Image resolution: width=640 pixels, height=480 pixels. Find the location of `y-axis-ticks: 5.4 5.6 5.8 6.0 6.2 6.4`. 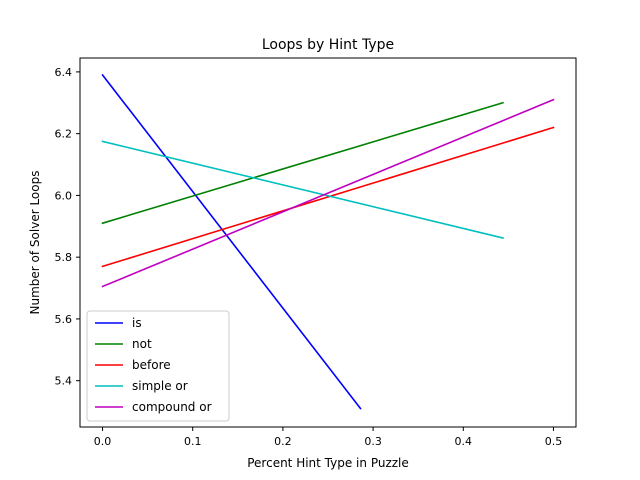

y-axis-ticks: 5.4 5.6 5.8 6.0 6.2 6.4 is located at coordinates (67, 227).